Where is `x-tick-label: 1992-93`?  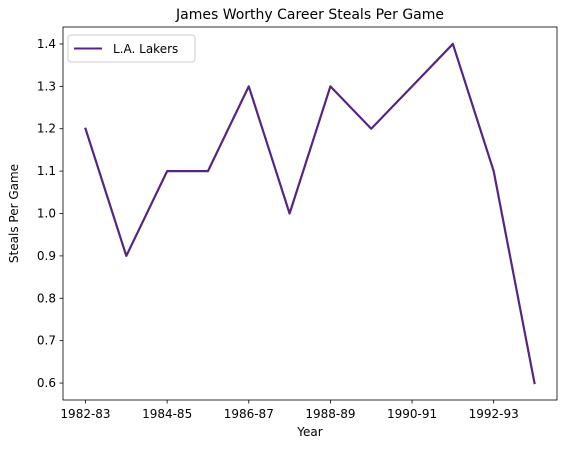 x-tick-label: 1992-93 is located at coordinates (494, 414).